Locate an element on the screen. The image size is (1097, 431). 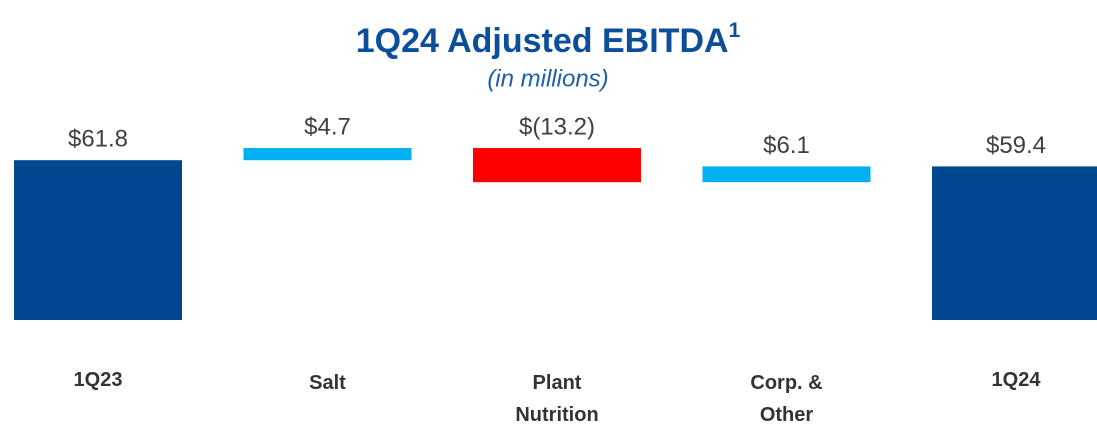
chart-subtitle: (in millions) is located at coordinates (547, 78).